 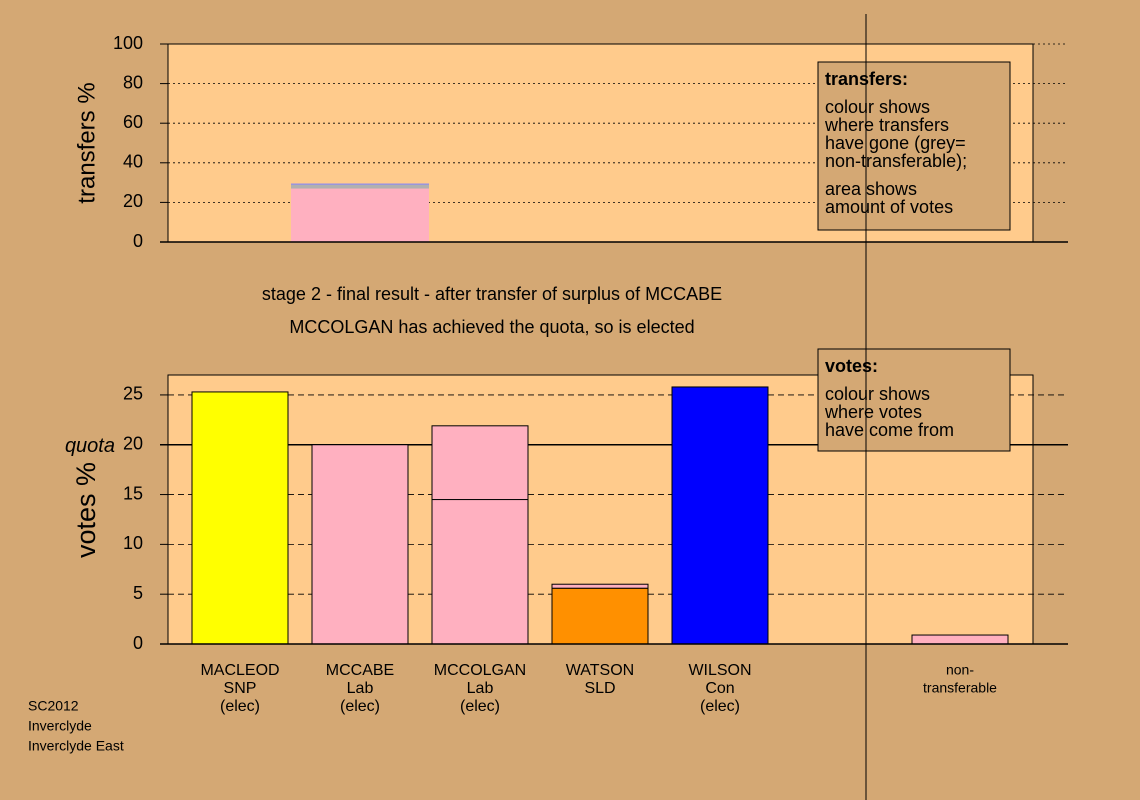 What do you see at coordinates (239, 670) in the screenshot?
I see `x-tick-label: MACLEOD` at bounding box center [239, 670].